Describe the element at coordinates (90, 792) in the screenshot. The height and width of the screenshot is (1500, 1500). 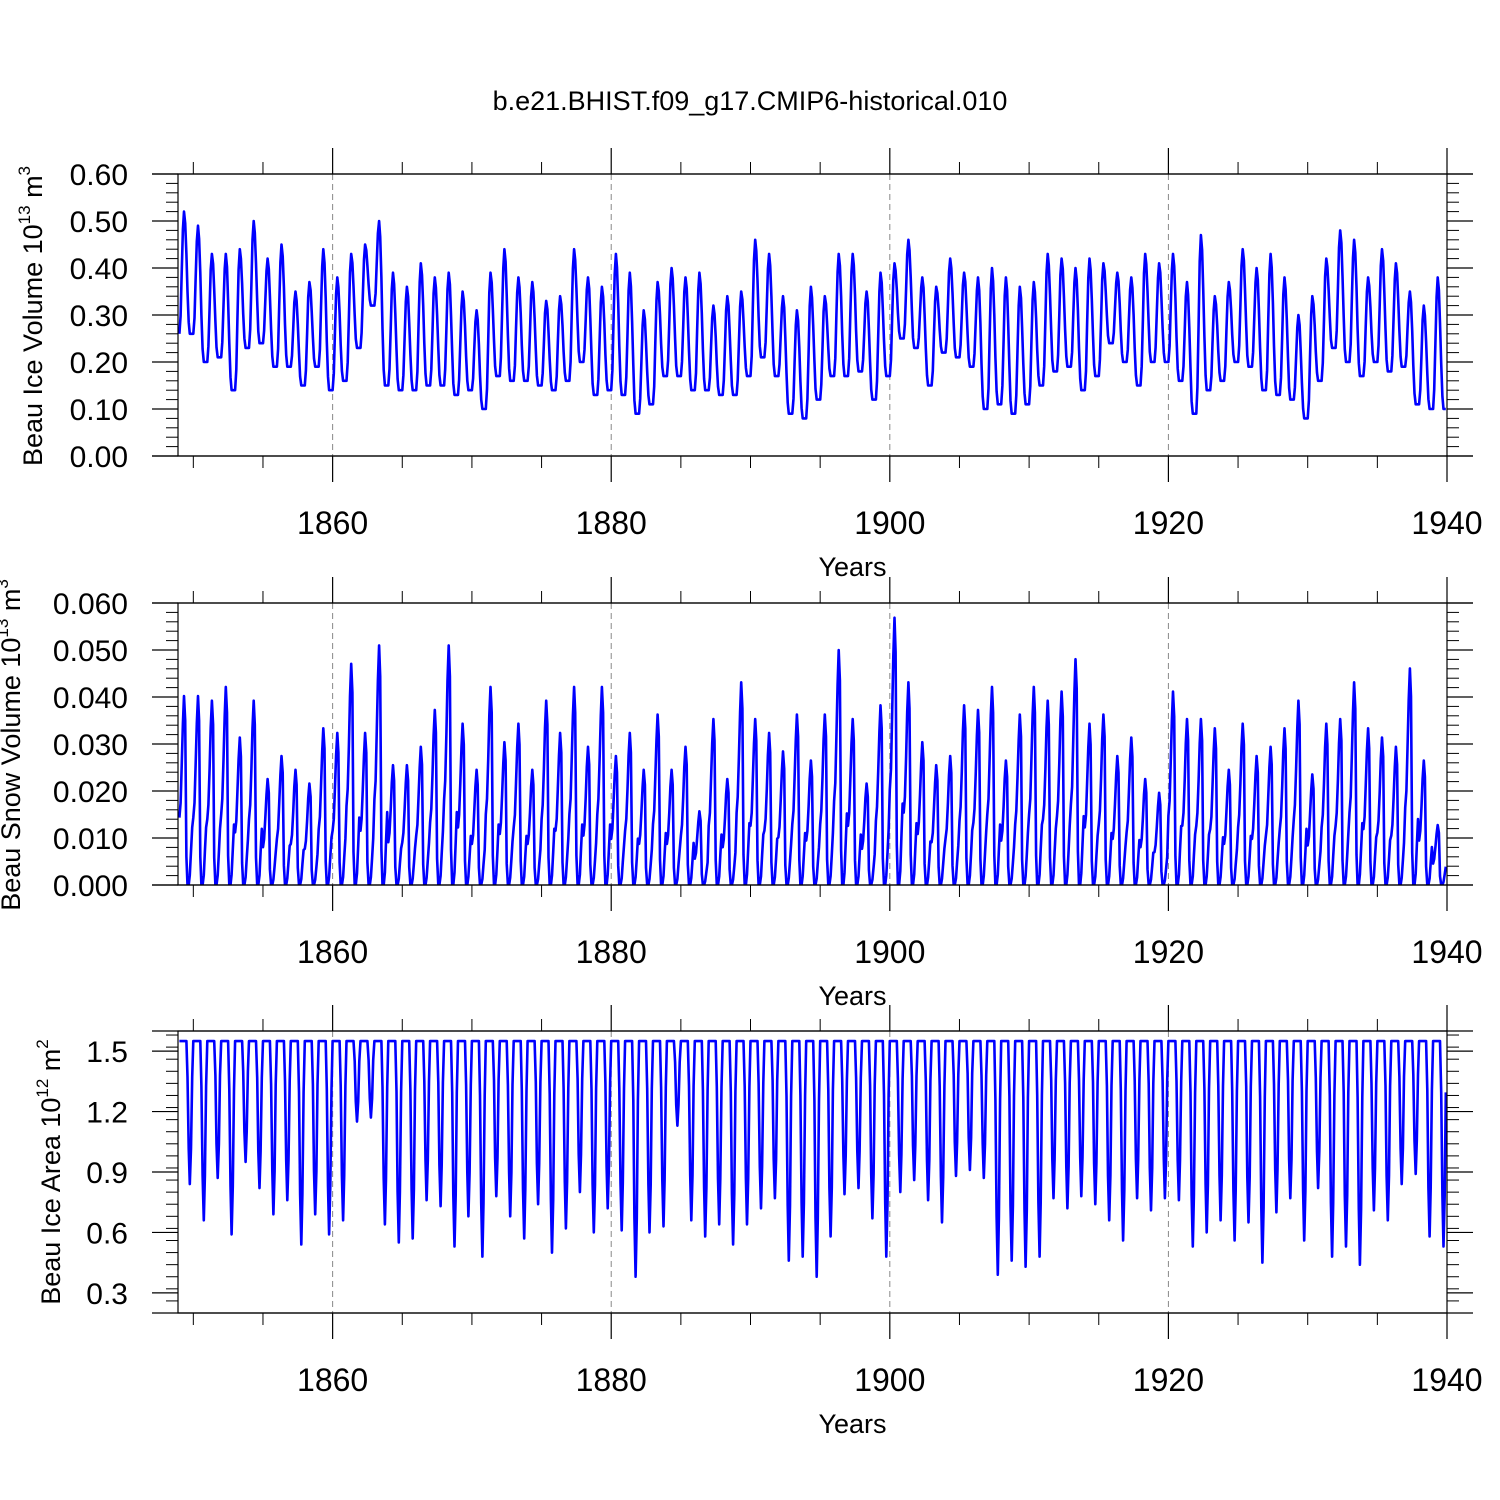
I see `y-tick-label: 0.020` at that location.